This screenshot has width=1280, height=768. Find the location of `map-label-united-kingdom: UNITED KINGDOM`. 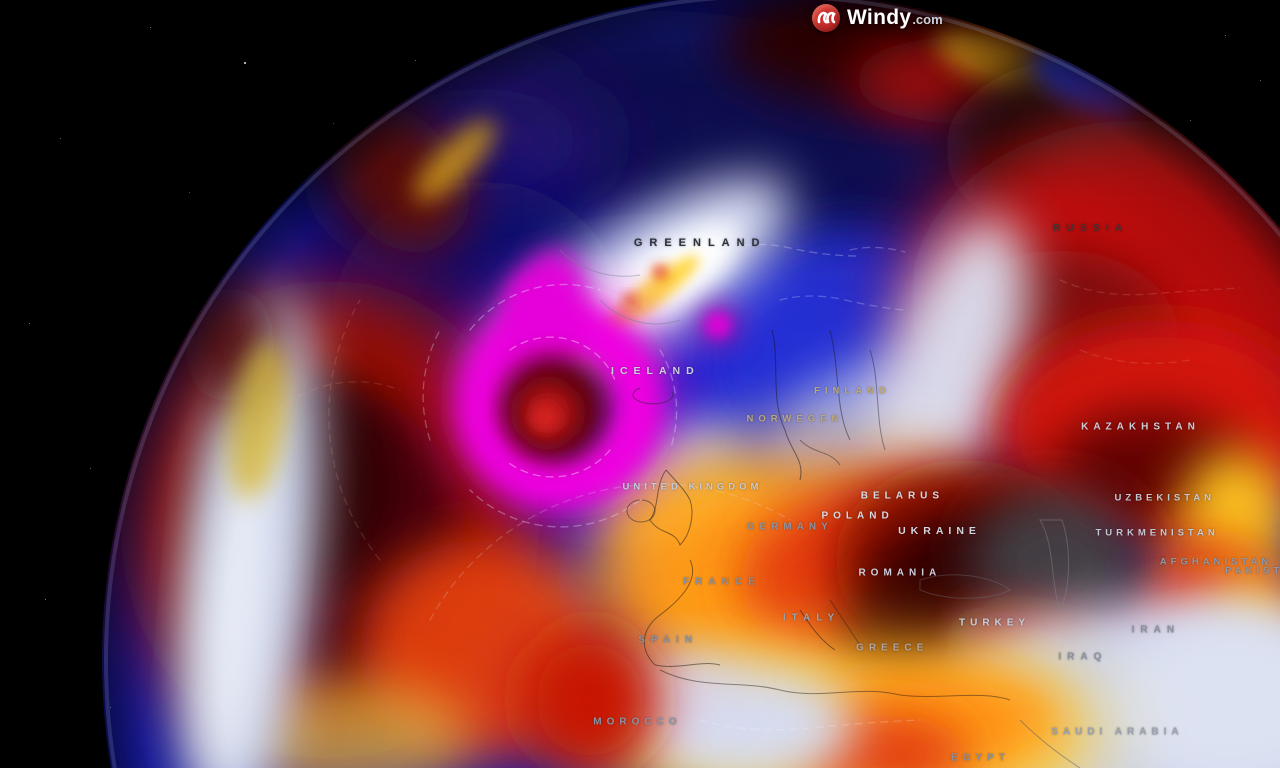

map-label-united-kingdom: UNITED KINGDOM is located at coordinates (692, 487).